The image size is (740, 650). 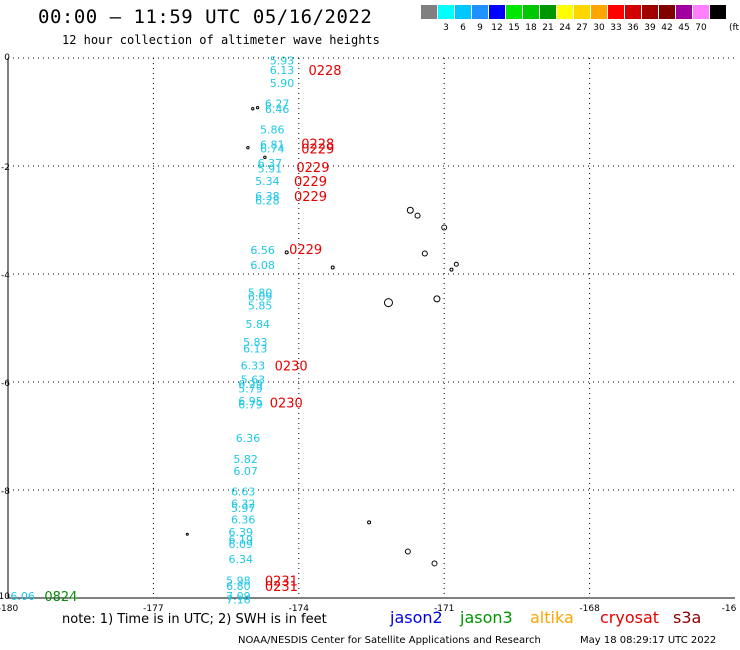 What do you see at coordinates (270, 169) in the screenshot?
I see `wave-height-label: 5.91` at bounding box center [270, 169].